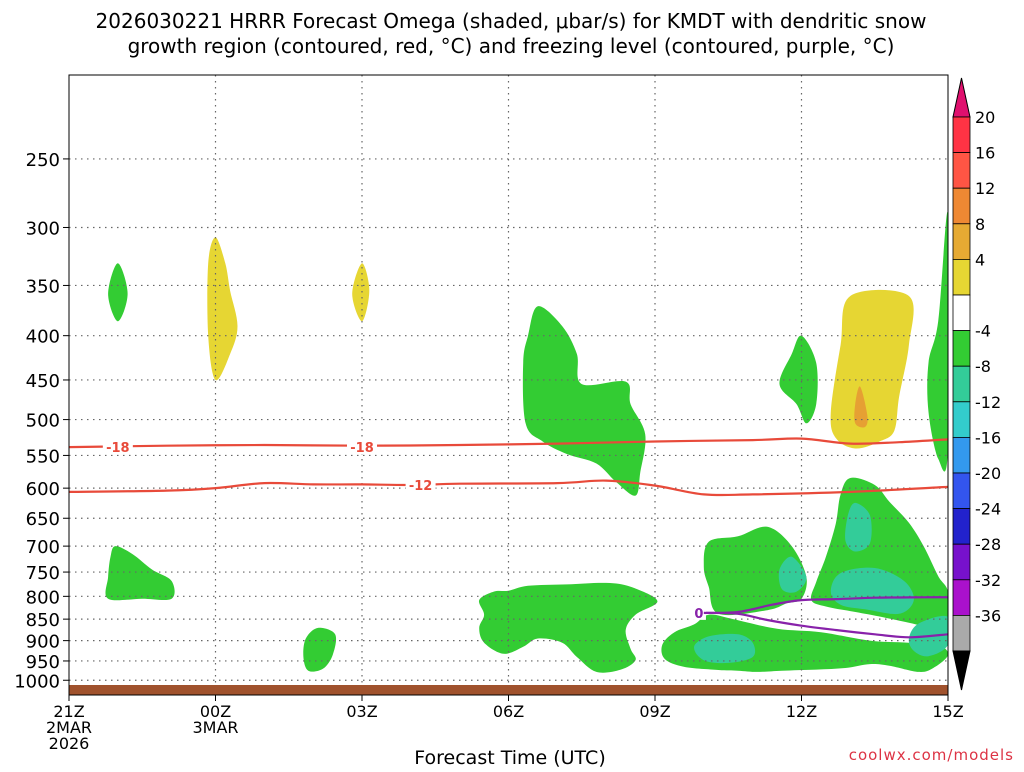 The image size is (1024, 772). What do you see at coordinates (43, 620) in the screenshot?
I see `y-tick-label-12: 850` at bounding box center [43, 620].